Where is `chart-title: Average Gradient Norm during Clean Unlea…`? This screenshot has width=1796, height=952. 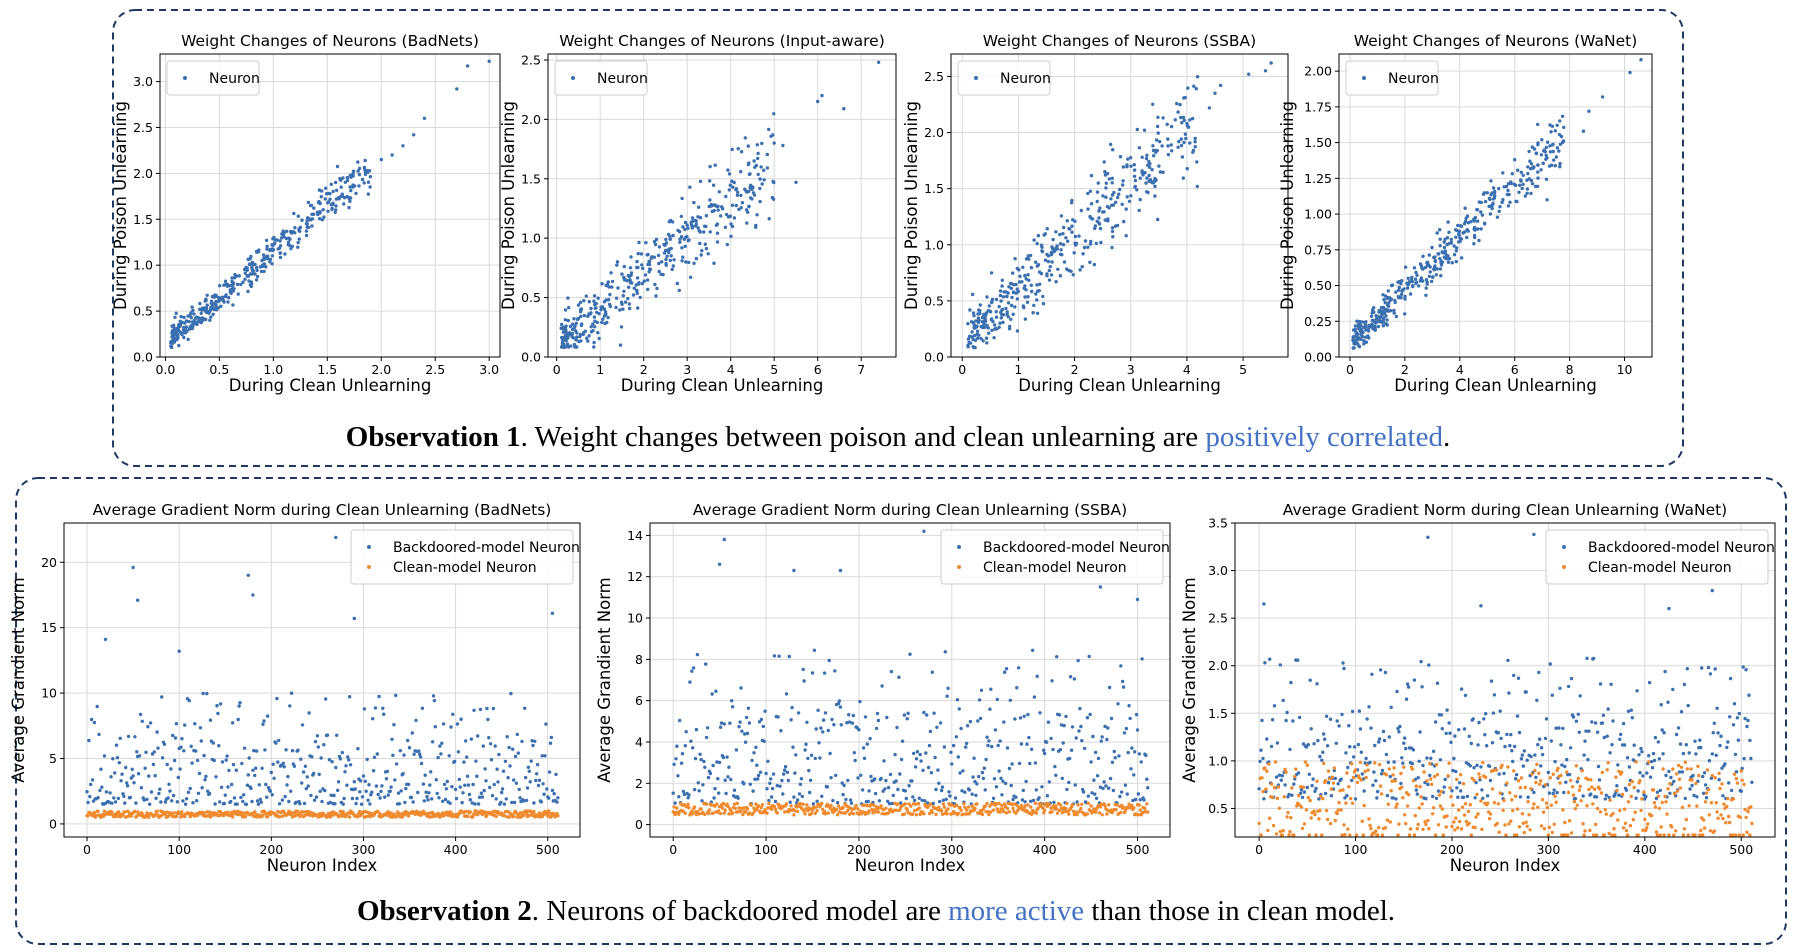 chart-title: Average Gradient Norm during Clean Unlea… is located at coordinates (322, 510).